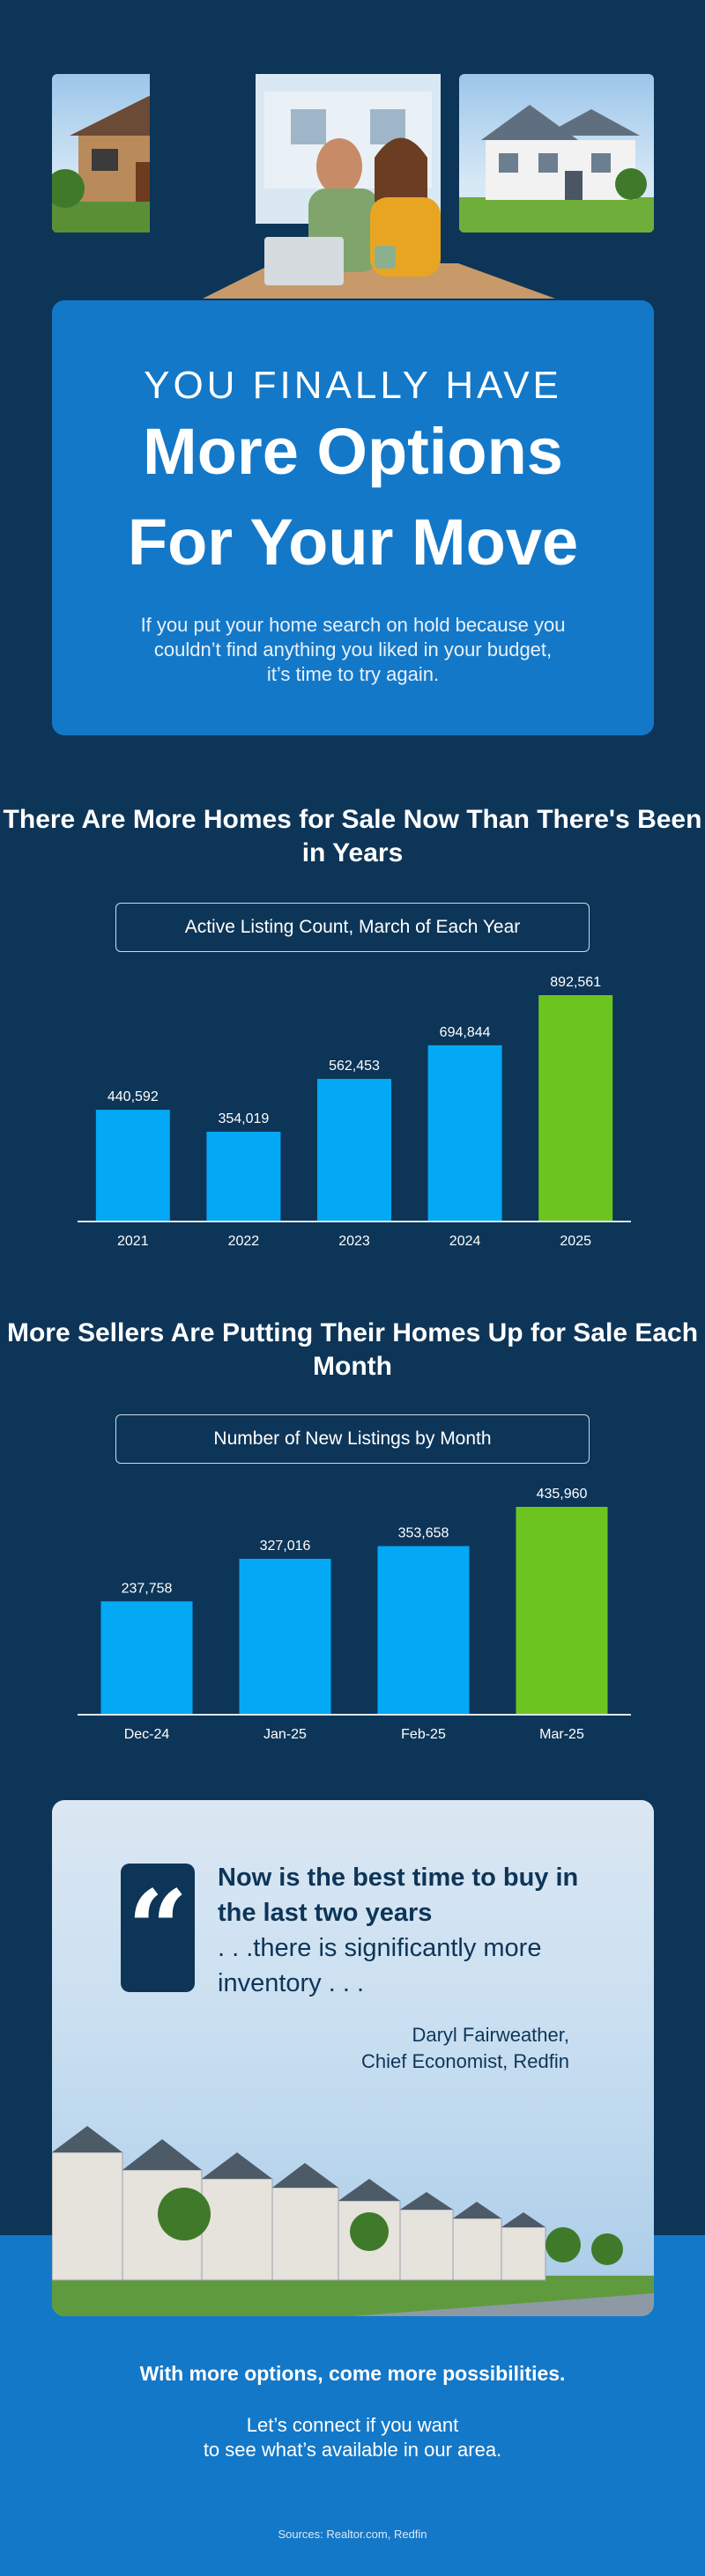 The height and width of the screenshot is (2576, 705). What do you see at coordinates (575, 982) in the screenshot?
I see `value-label-2025: 892,561` at bounding box center [575, 982].